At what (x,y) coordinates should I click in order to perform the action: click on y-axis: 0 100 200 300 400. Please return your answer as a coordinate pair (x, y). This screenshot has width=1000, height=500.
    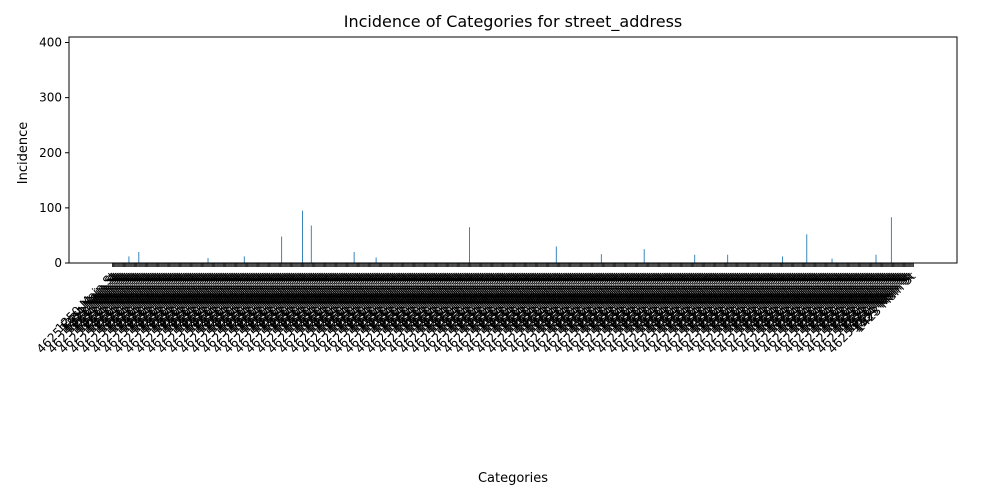
    Looking at the image, I should click on (54, 153).